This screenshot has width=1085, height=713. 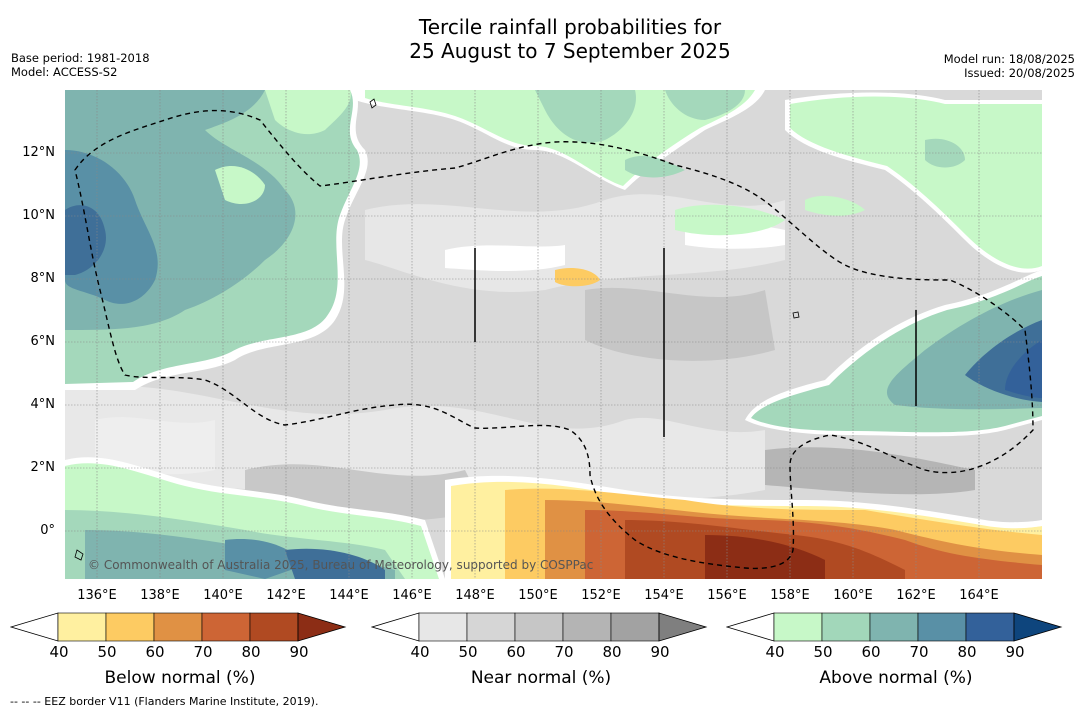 I want to click on y-tick-label: 8°N, so click(x=43, y=278).